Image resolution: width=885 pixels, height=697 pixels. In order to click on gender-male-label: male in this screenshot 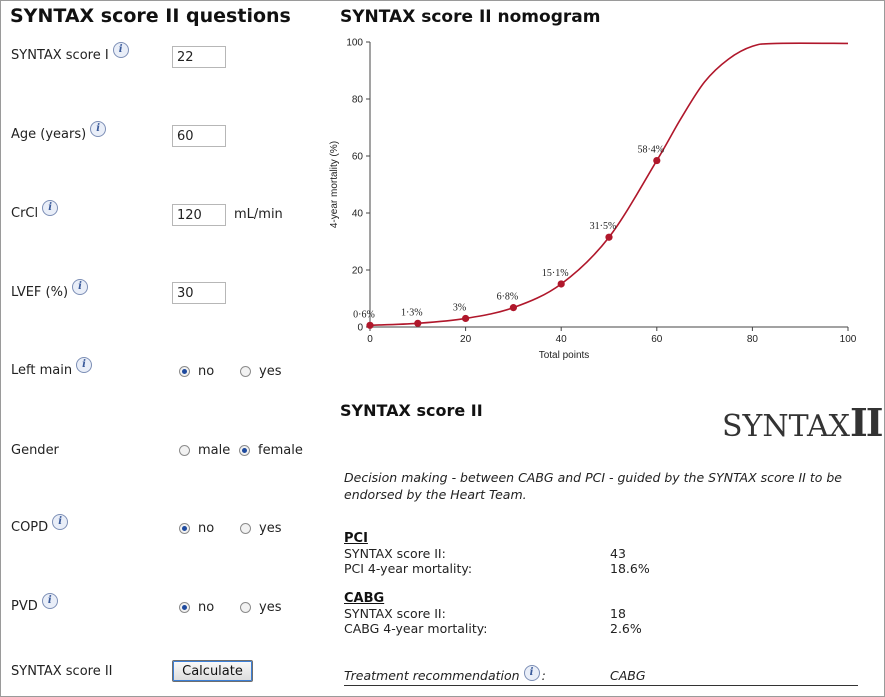, I will do `click(214, 450)`.